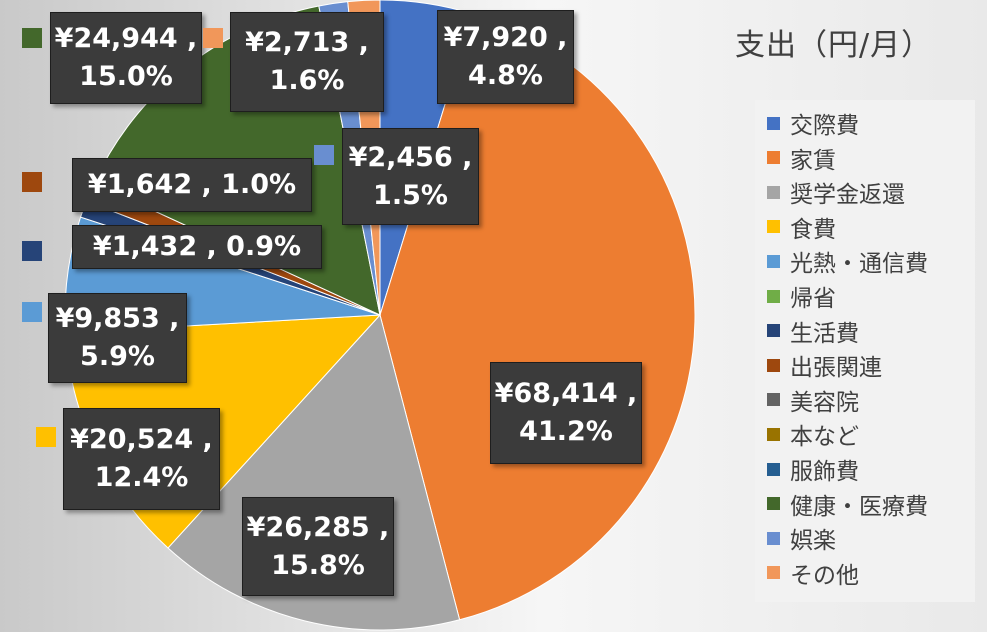  What do you see at coordinates (307, 62) in the screenshot?
I see `data-label: ¥2,713 , 1.6%` at bounding box center [307, 62].